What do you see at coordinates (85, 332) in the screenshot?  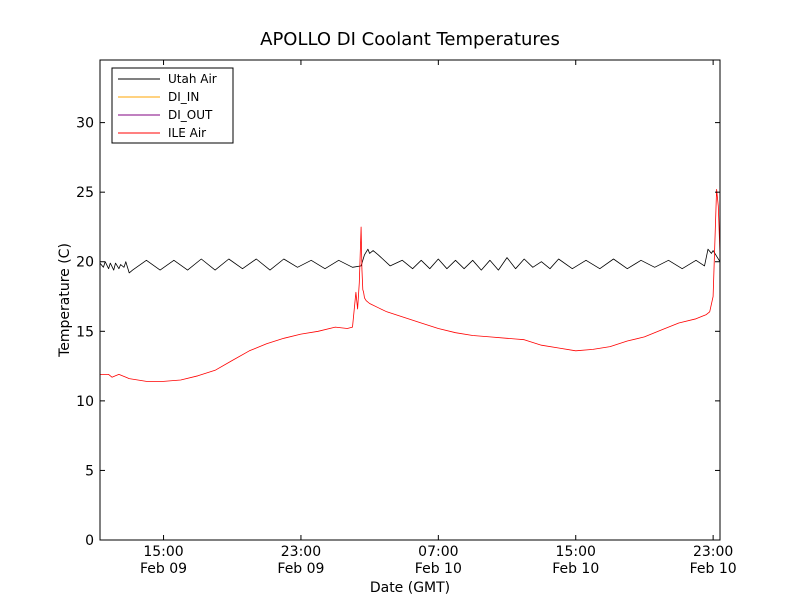 I see `y-tick-label: 15` at bounding box center [85, 332].